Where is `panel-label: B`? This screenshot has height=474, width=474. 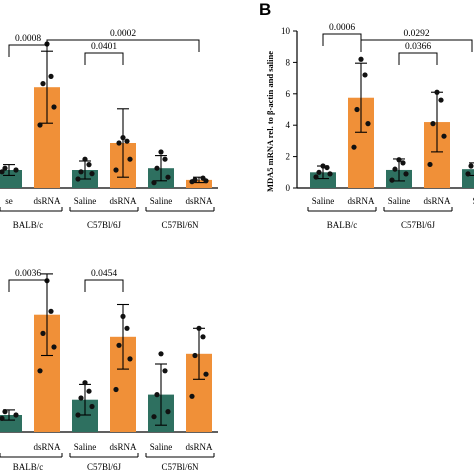 panel-label: B is located at coordinates (265, 9).